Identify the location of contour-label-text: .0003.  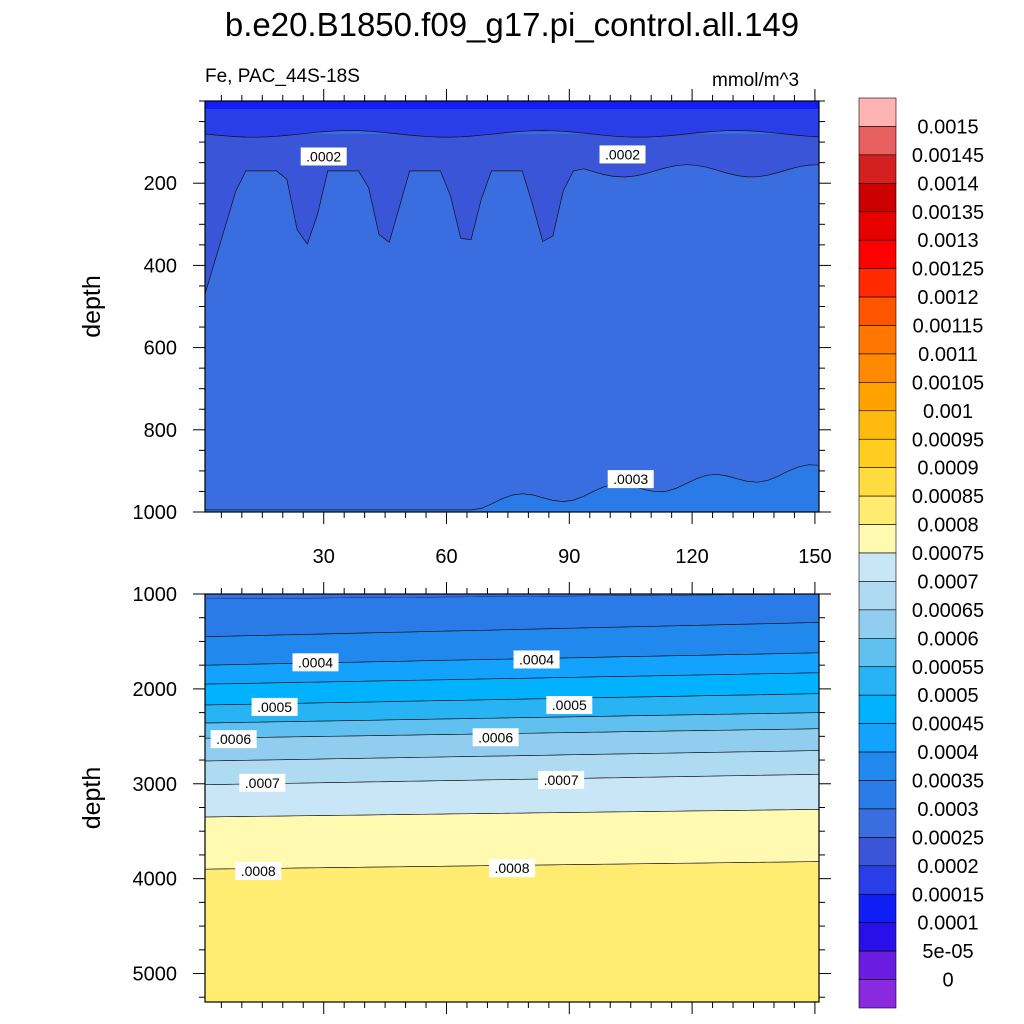
(630, 479).